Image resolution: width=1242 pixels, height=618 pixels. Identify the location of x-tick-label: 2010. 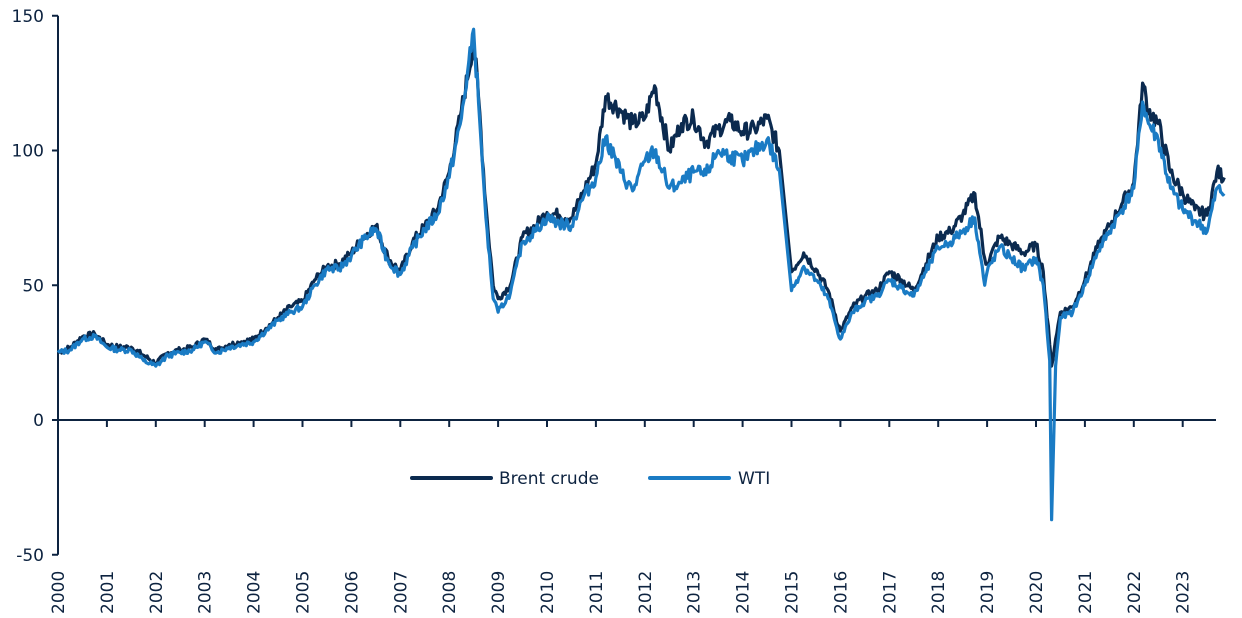
(548, 592).